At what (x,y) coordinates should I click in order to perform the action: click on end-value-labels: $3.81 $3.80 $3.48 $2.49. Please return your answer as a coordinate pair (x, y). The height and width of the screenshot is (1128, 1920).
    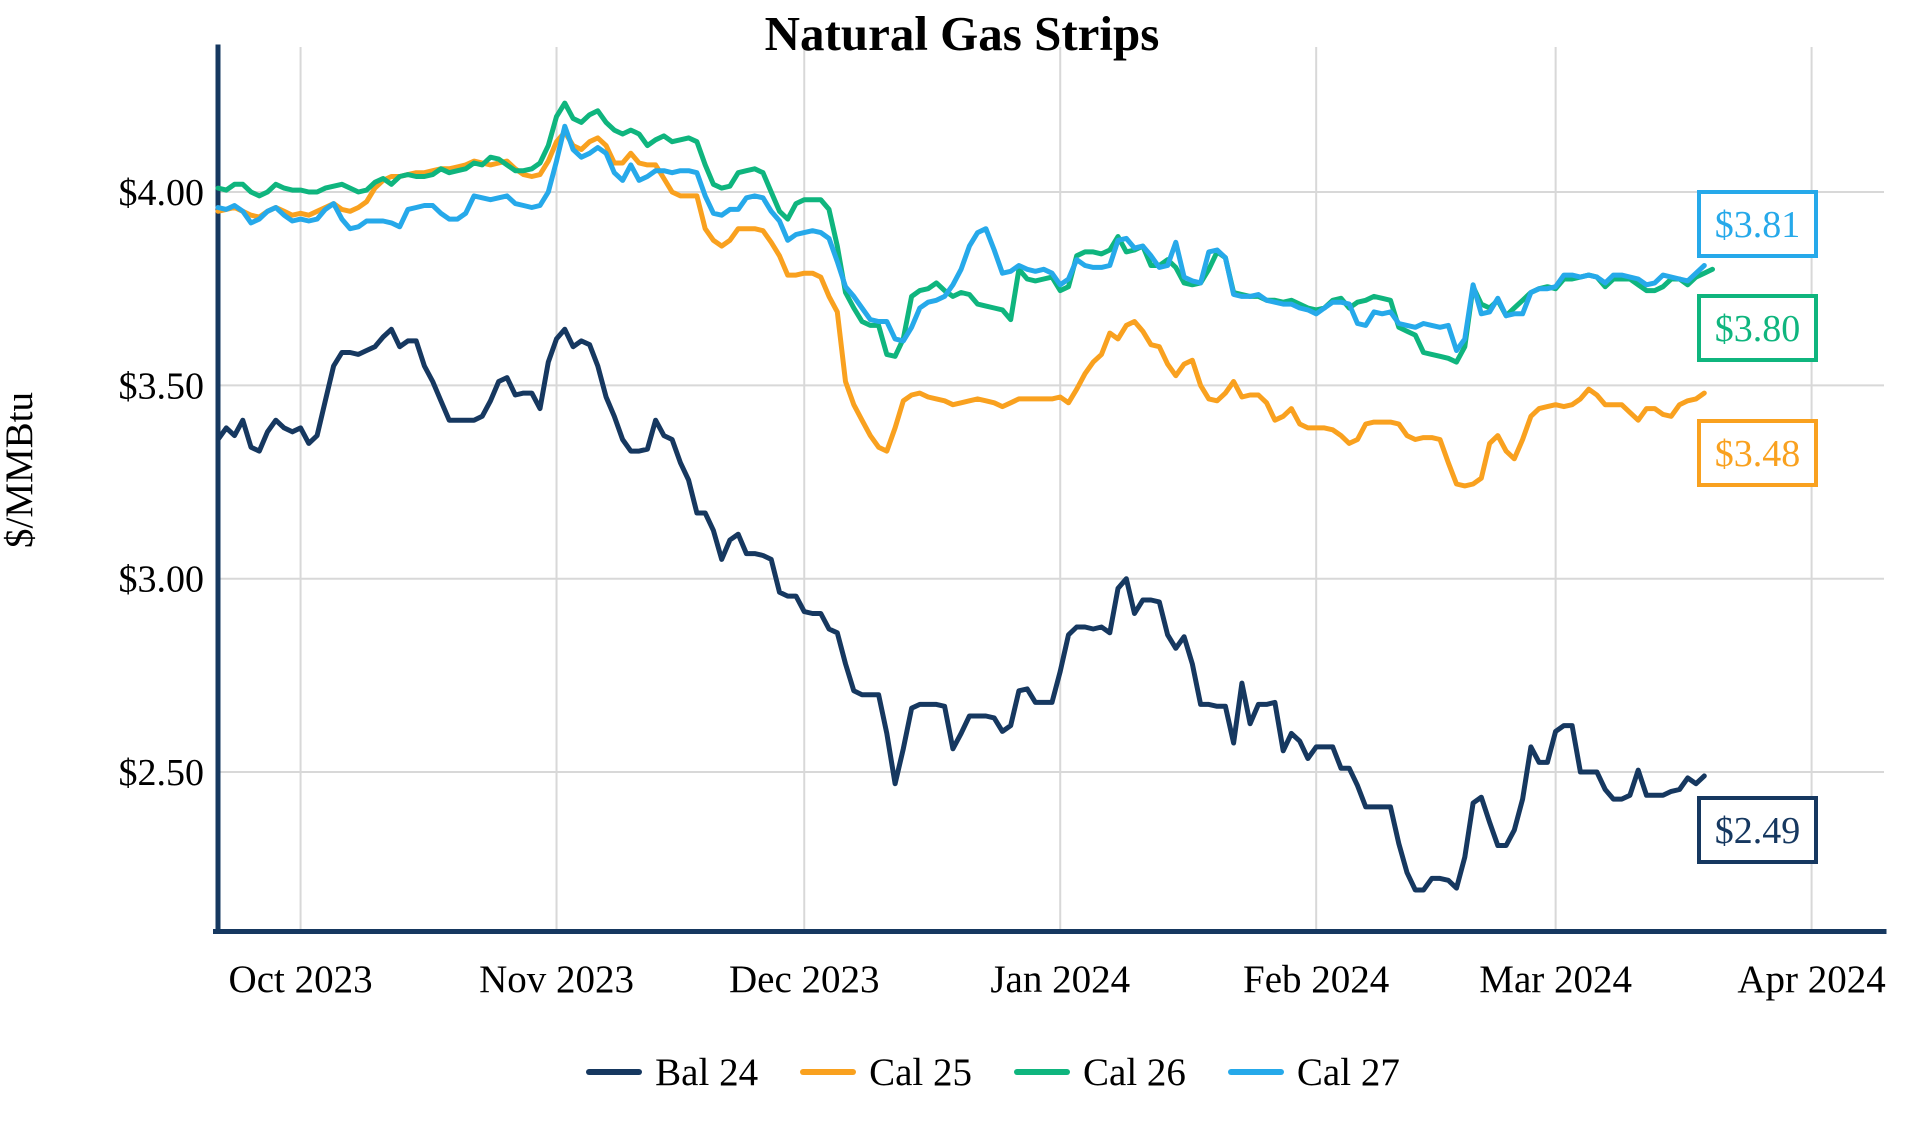
    Looking at the image, I should click on (1757, 527).